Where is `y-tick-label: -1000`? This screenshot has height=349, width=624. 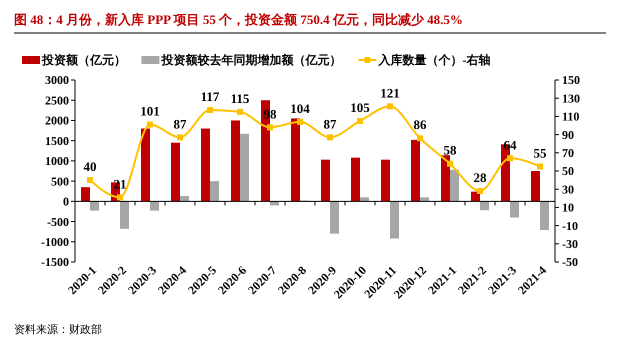
y-tick-label: -1000 is located at coordinates (55, 241).